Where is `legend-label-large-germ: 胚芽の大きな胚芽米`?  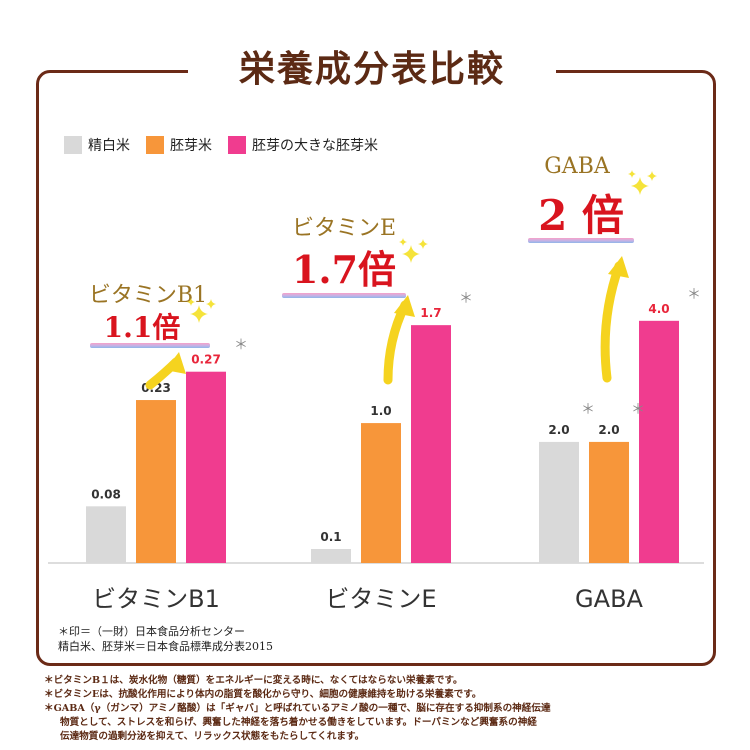
legend-label-large-germ: 胚芽の大きな胚芽米 is located at coordinates (315, 146).